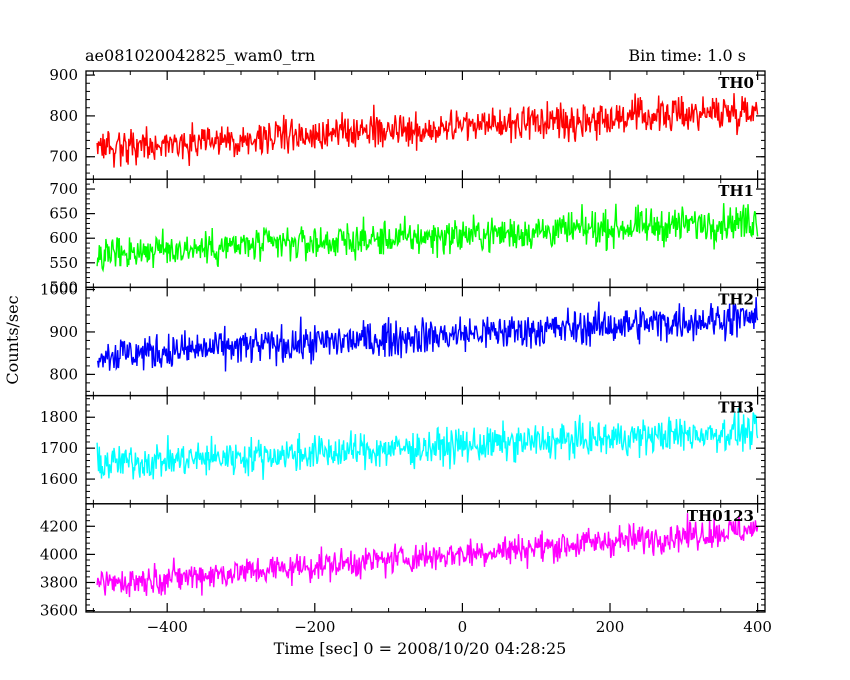  Describe the element at coordinates (63, 214) in the screenshot. I see `y-tick-label: 650` at that location.